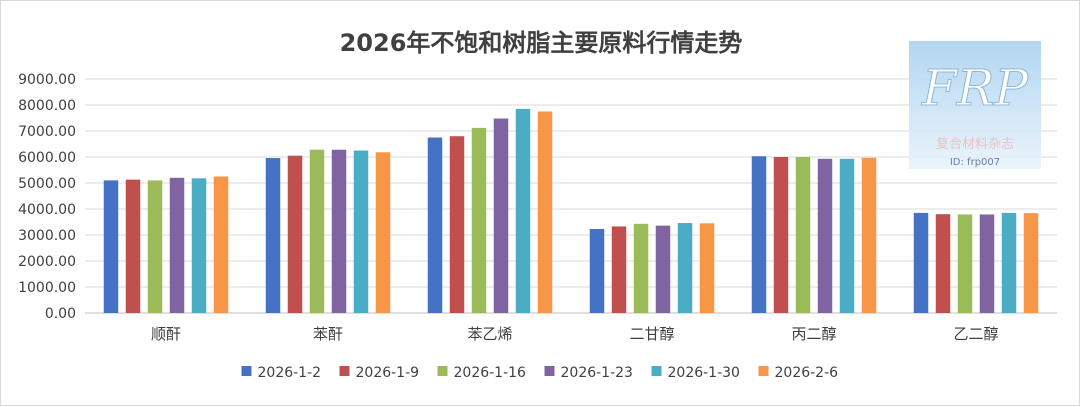  Describe the element at coordinates (47, 132) in the screenshot. I see `y-tick-label: 7000.00` at that location.